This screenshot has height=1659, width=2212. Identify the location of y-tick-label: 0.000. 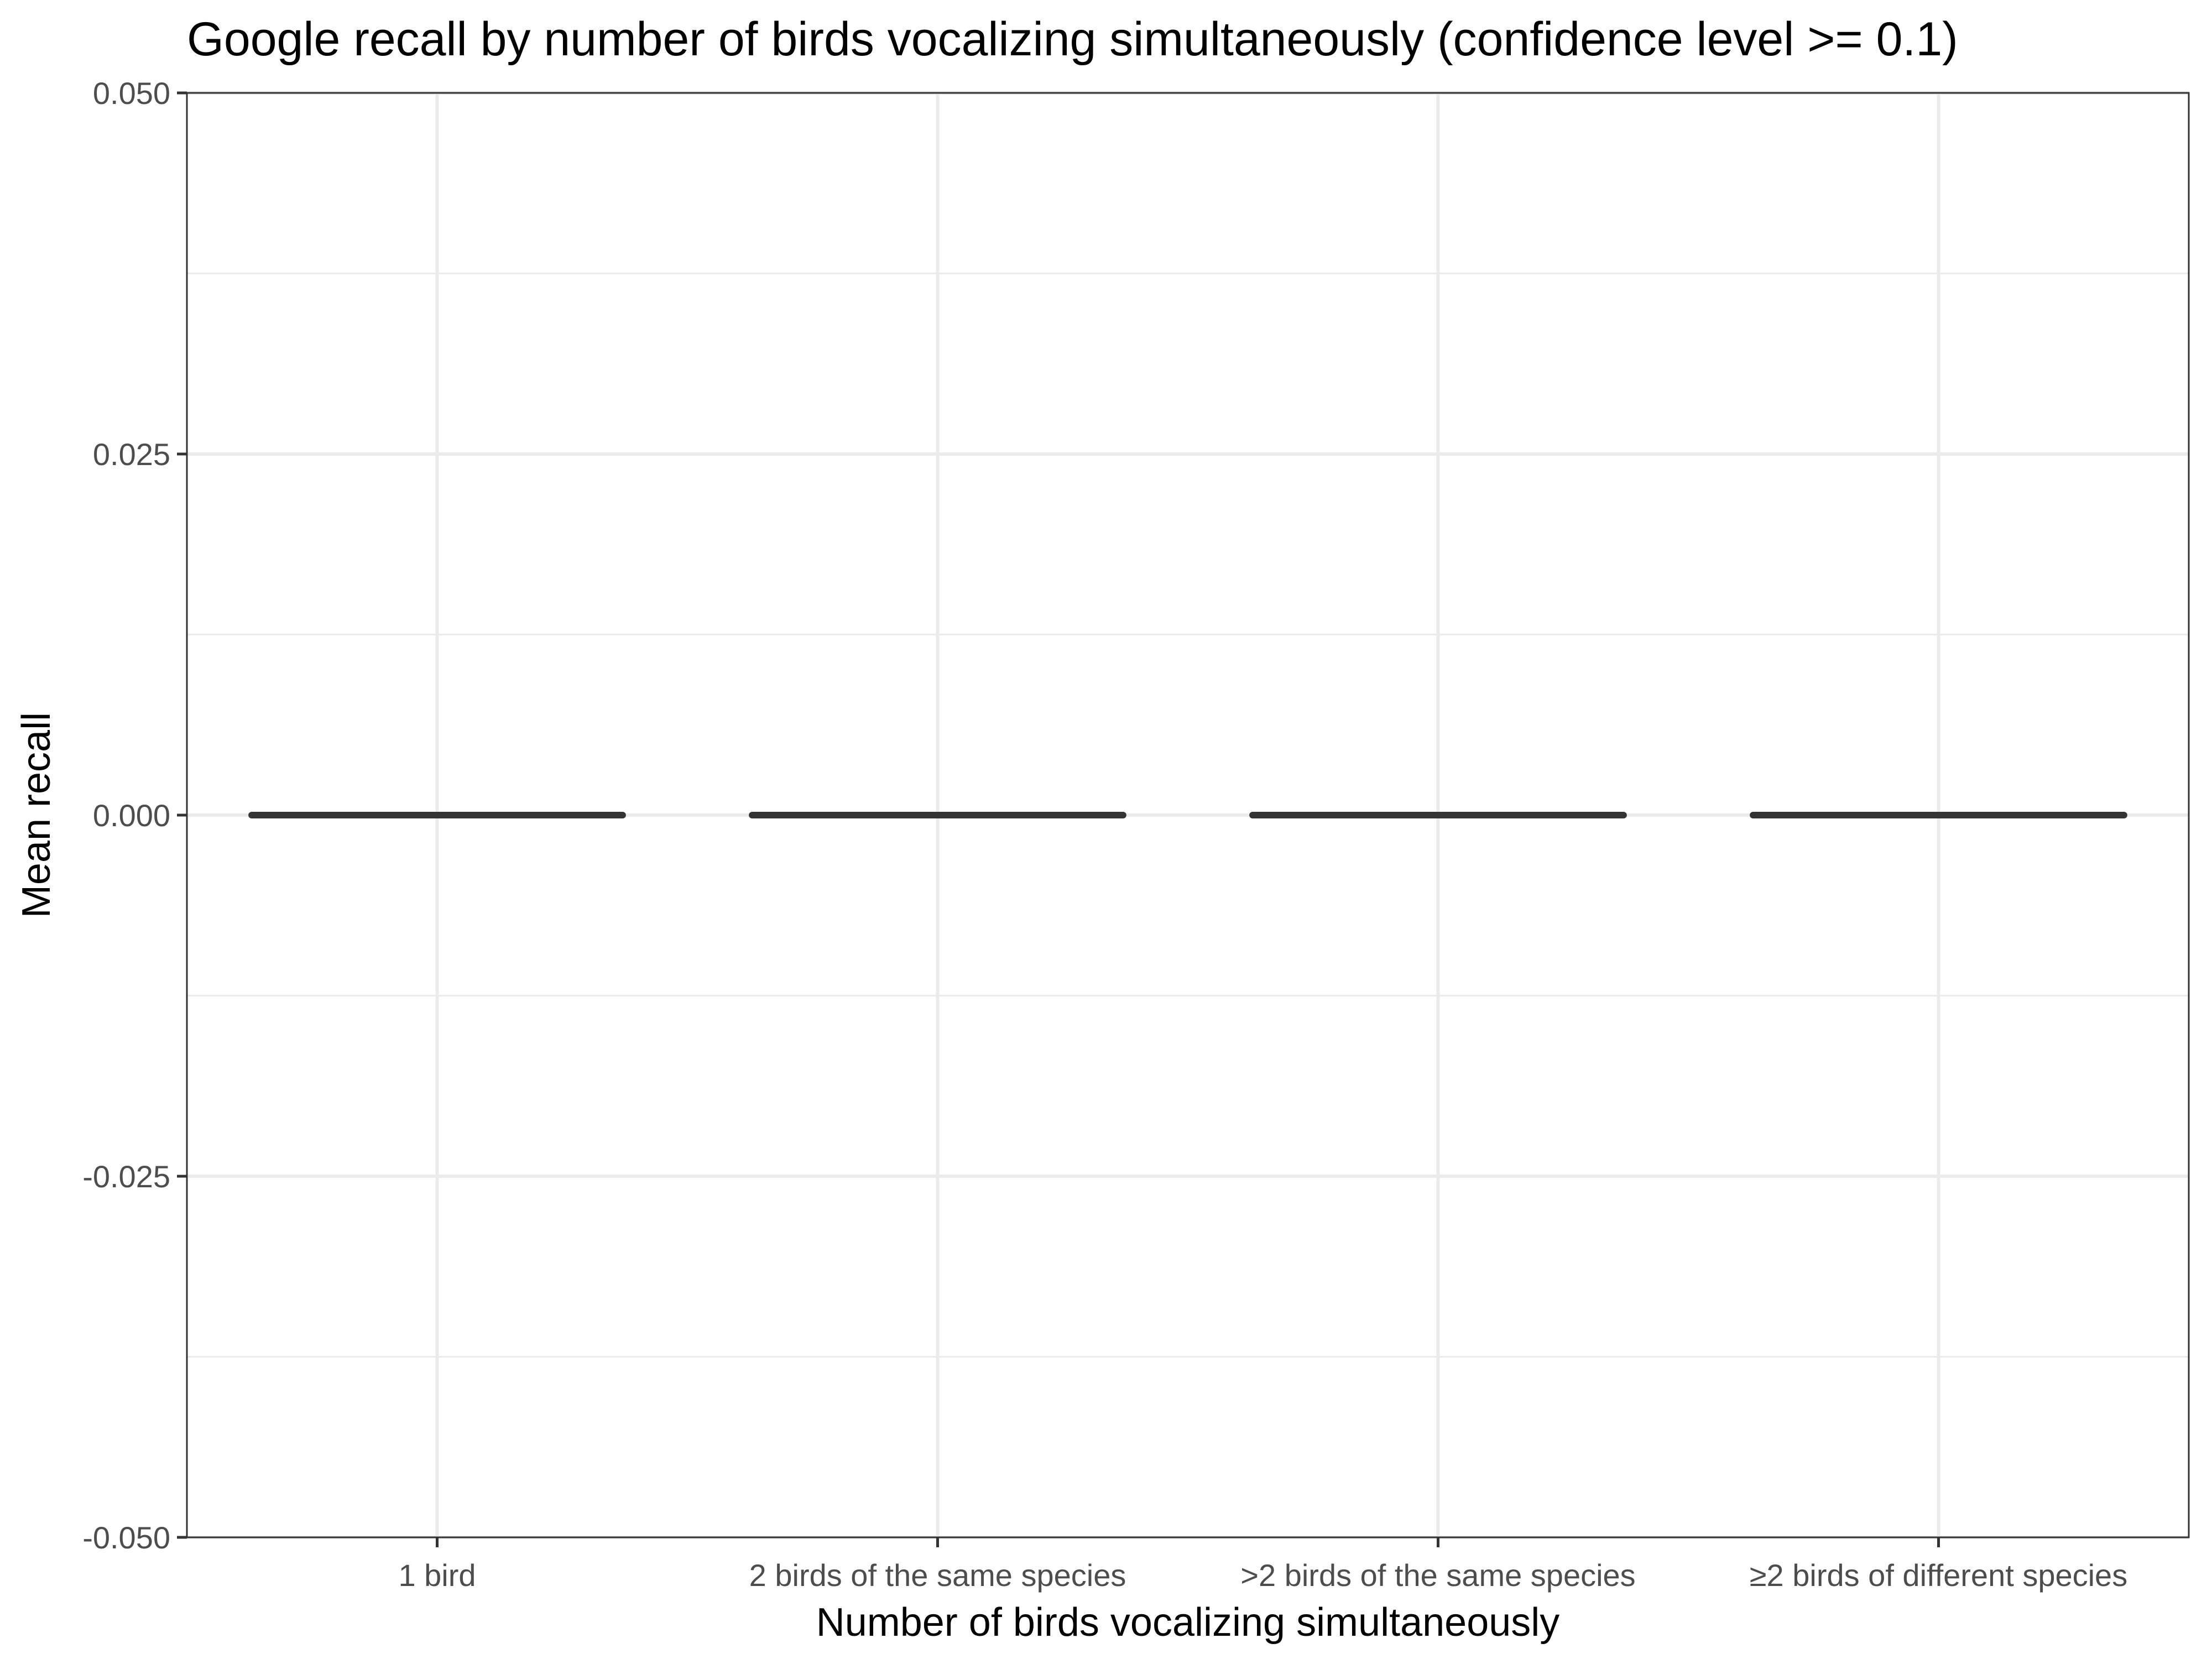
(132, 816).